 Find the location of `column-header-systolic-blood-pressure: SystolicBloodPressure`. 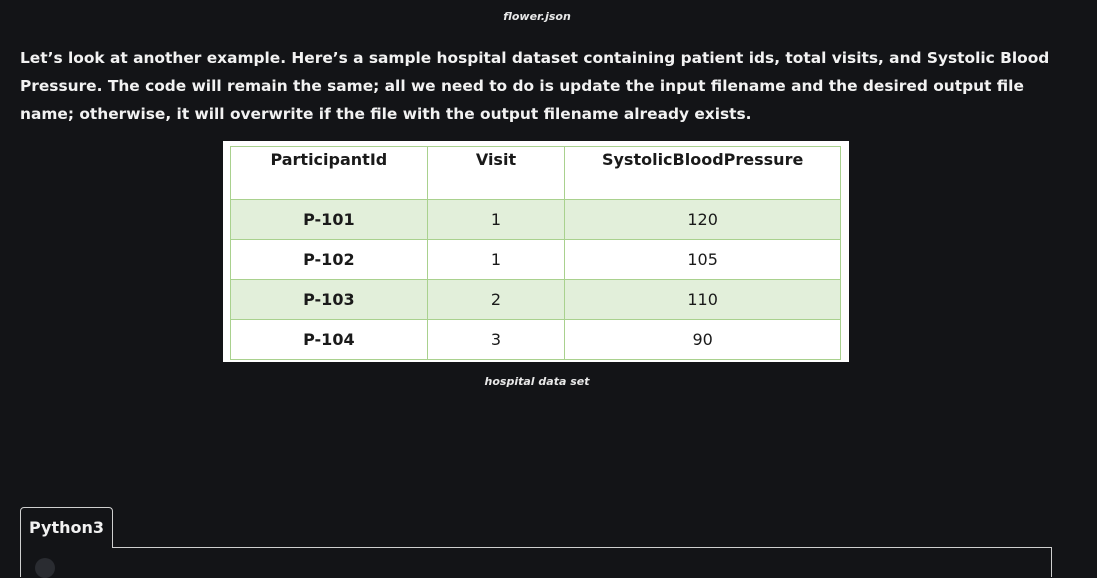

column-header-systolic-blood-pressure: SystolicBloodPressure is located at coordinates (702, 173).